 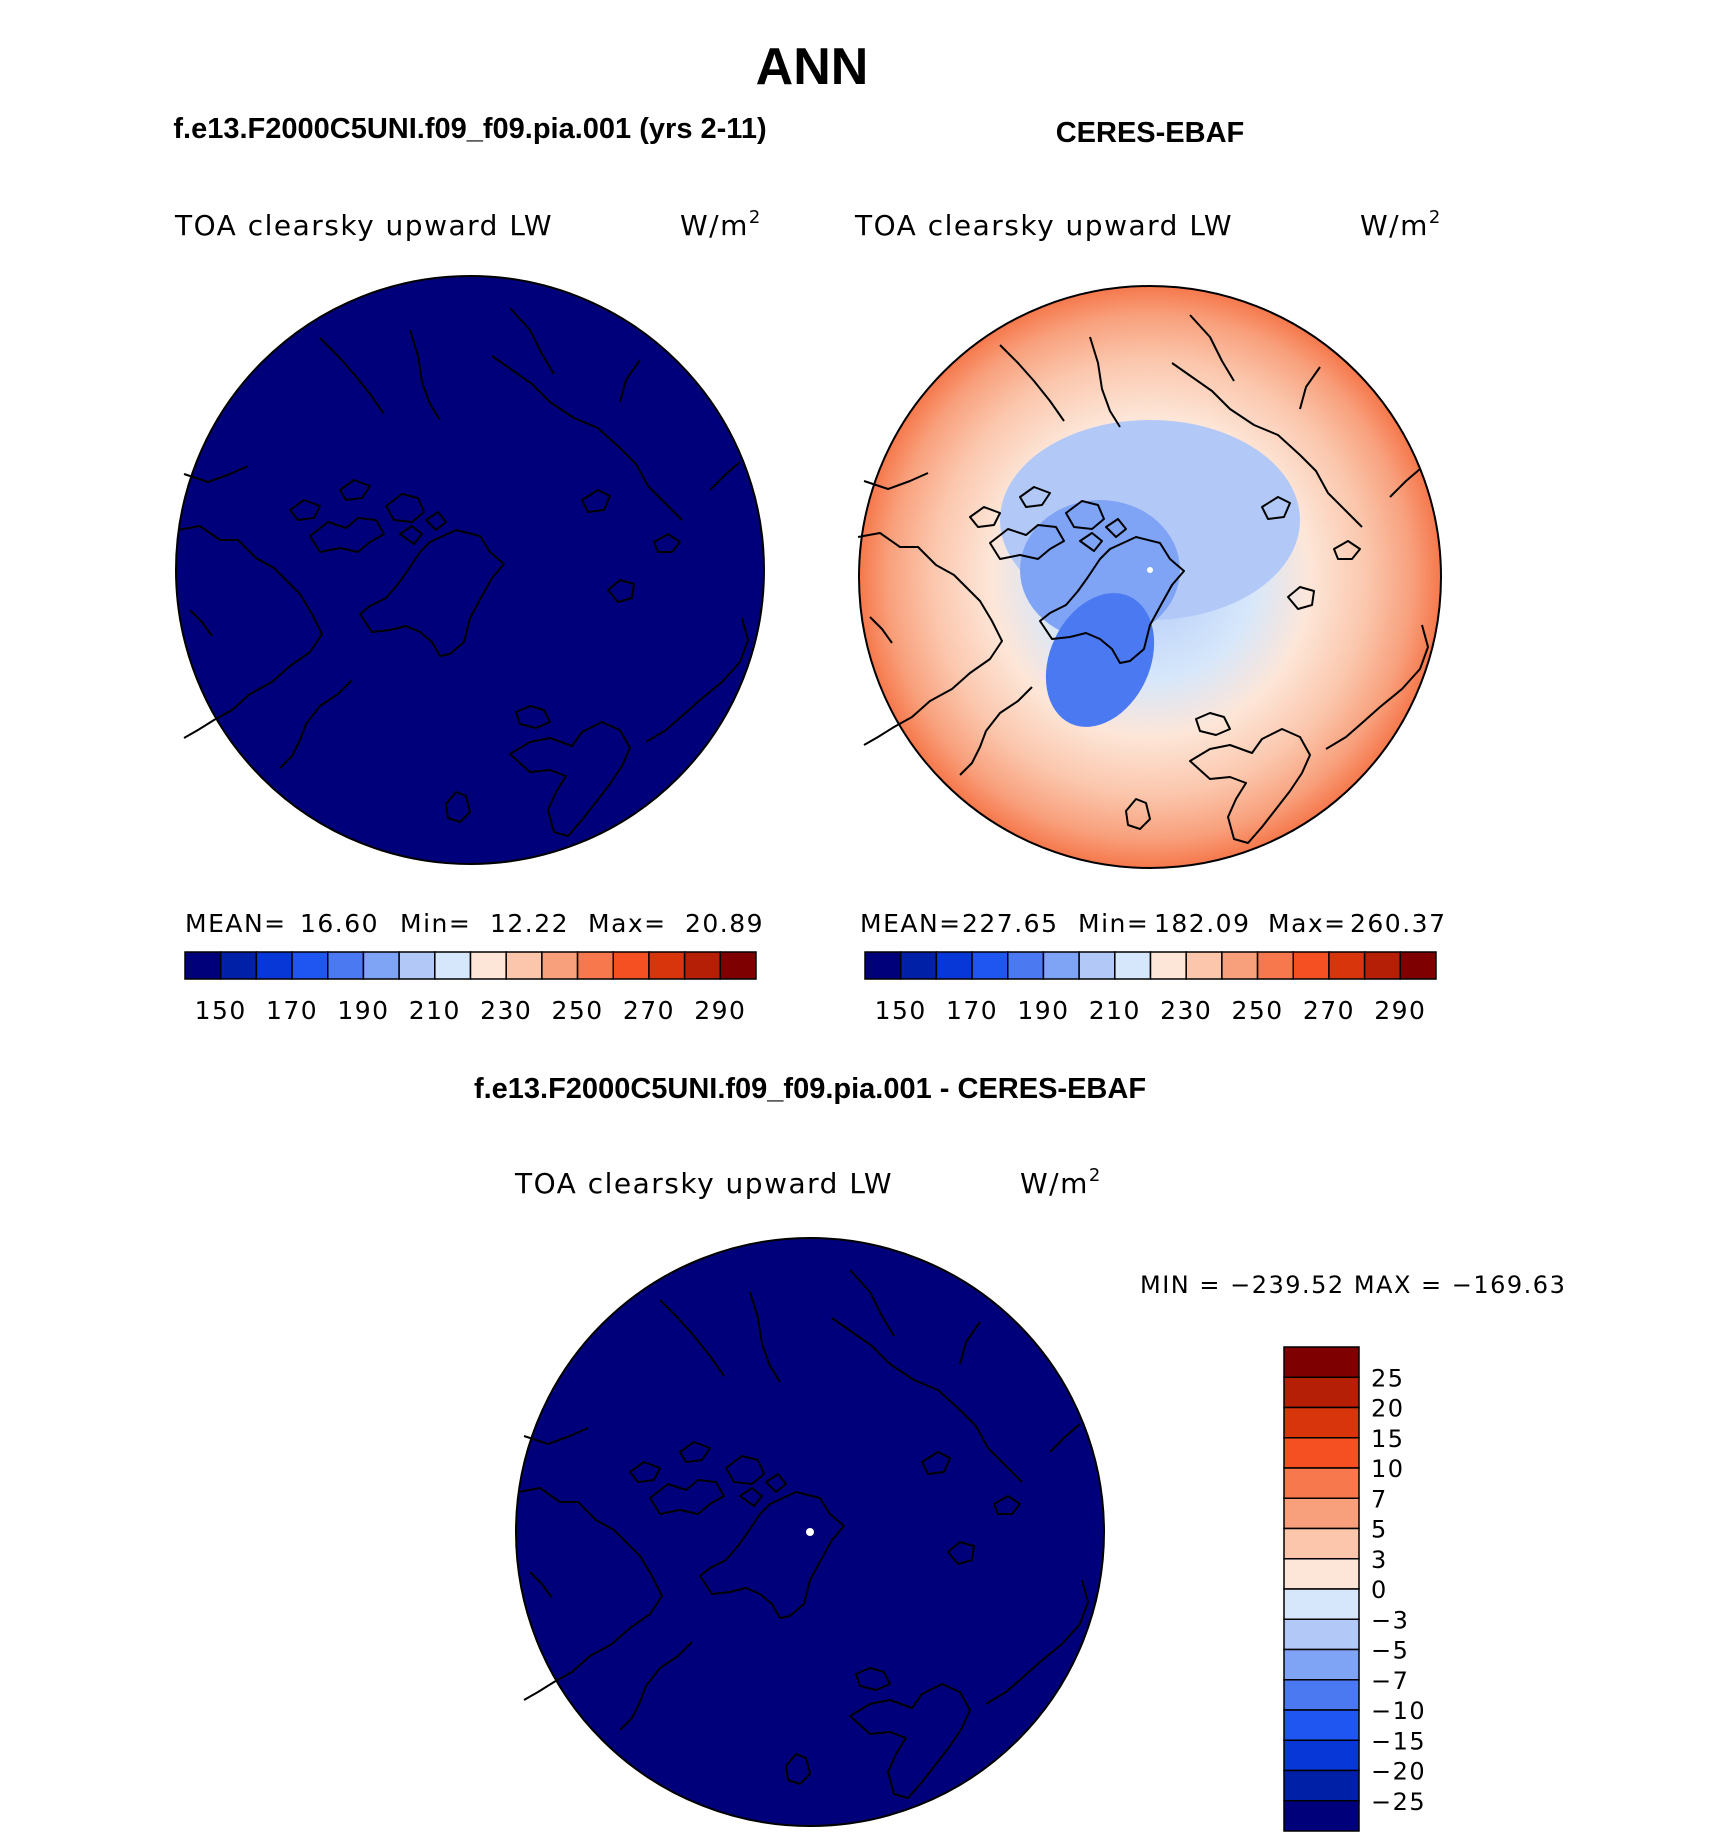 What do you see at coordinates (1353, 1285) in the screenshot?
I see `panel-c-minmax: MIN = −239.52 MAX = −169.63` at bounding box center [1353, 1285].